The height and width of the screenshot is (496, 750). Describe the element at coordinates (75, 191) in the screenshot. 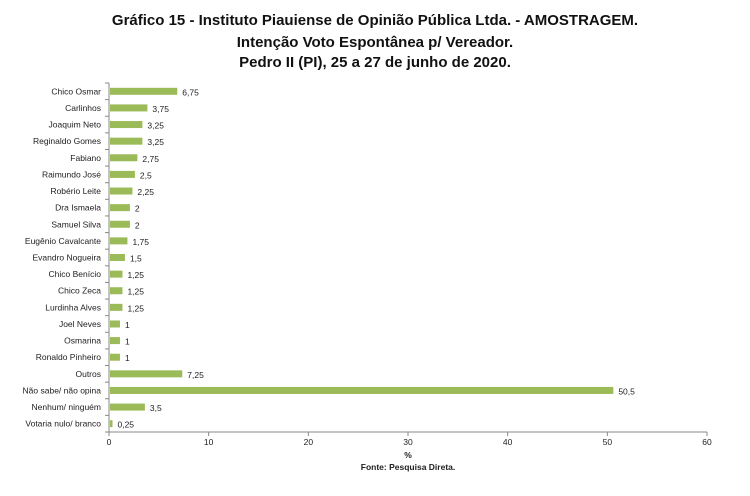

I see `category-label: Robério Leite` at that location.